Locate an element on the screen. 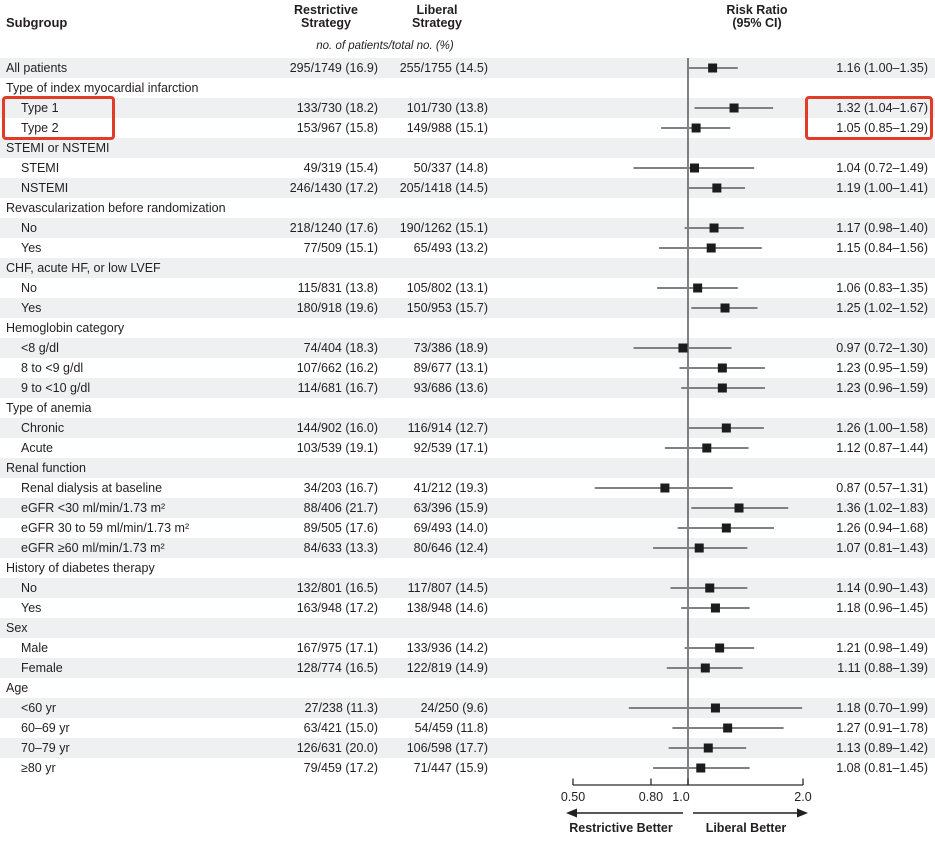  risk-ratio-value: 0.97 (0.72–1.30) is located at coordinates (882, 348).